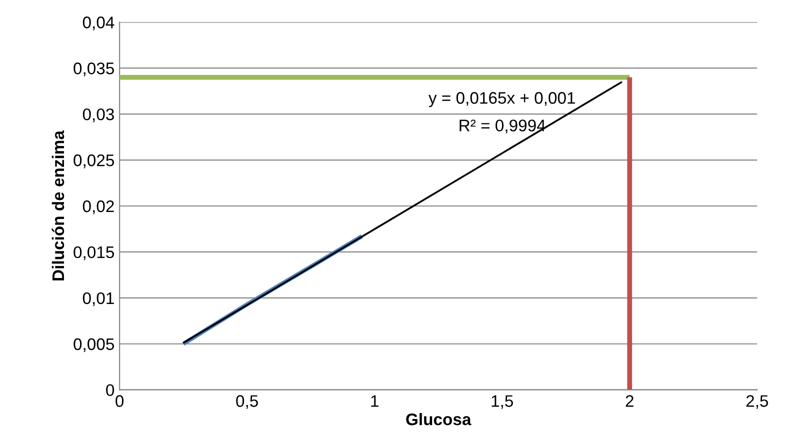 Image resolution: width=797 pixels, height=443 pixels. Describe the element at coordinates (98, 23) in the screenshot. I see `y-tick-label: 0,04` at that location.